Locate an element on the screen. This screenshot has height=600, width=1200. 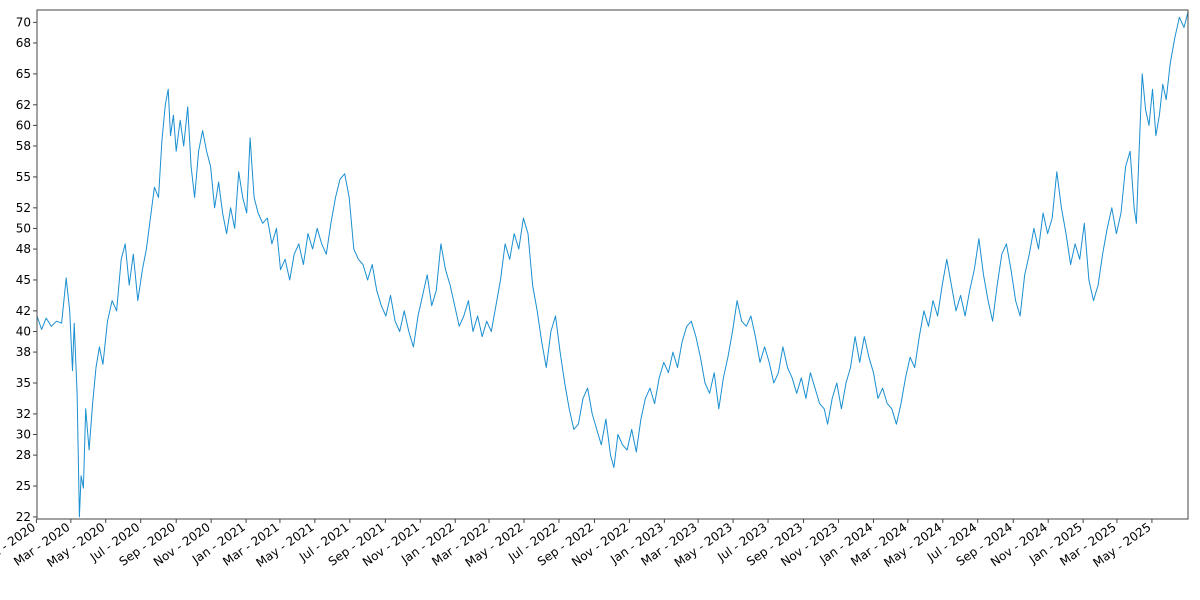
y-tick-label: 30 is located at coordinates (23, 435).